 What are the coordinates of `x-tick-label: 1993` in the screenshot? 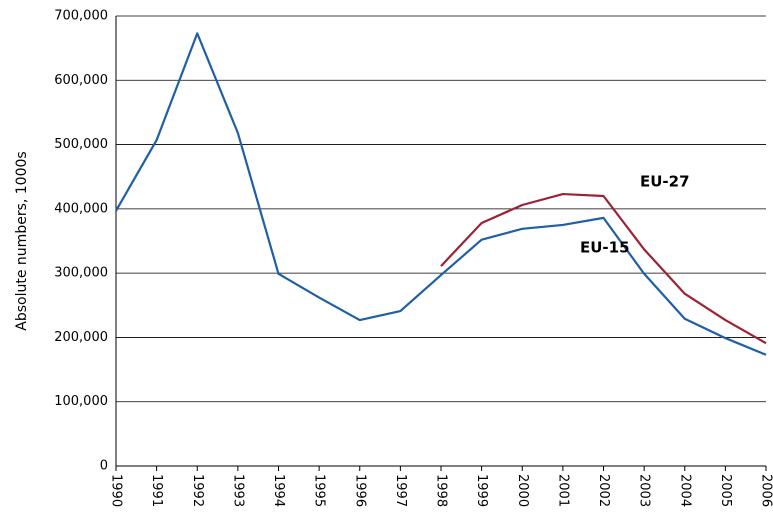 It's located at (237, 490).